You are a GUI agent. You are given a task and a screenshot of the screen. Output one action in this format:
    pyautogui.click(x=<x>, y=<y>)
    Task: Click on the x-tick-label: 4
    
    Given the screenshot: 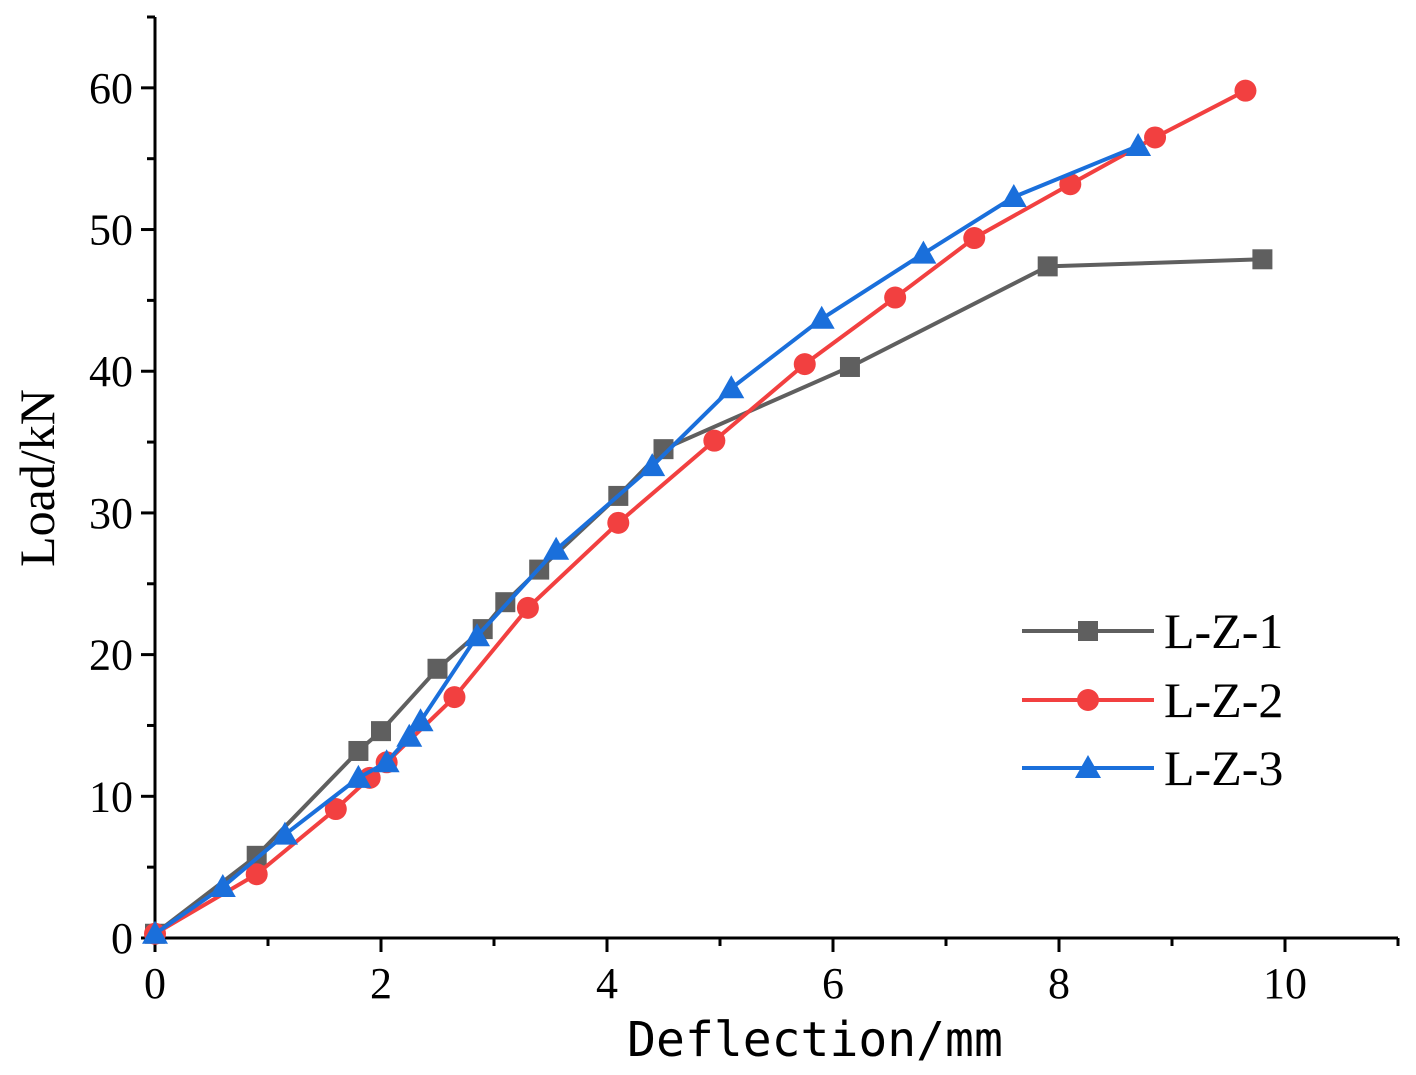 What is the action you would take?
    pyautogui.click(x=607, y=983)
    